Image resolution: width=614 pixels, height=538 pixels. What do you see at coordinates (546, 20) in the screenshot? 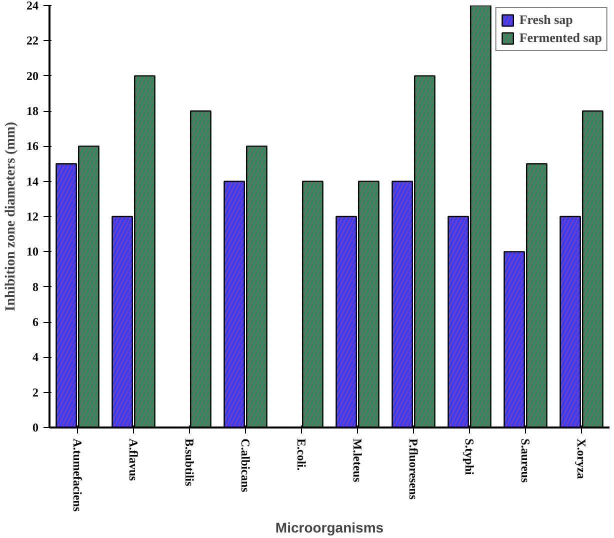
I see `legend-label: Fresh sap` at bounding box center [546, 20].